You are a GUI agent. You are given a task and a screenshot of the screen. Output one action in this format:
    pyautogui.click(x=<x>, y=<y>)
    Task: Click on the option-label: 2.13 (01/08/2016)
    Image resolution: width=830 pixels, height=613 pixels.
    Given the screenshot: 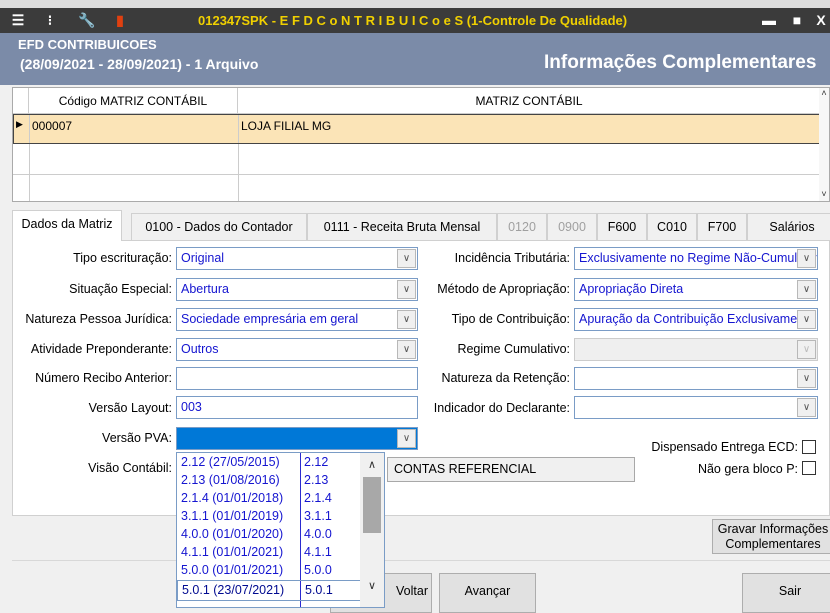 What is the action you would take?
    pyautogui.click(x=230, y=480)
    